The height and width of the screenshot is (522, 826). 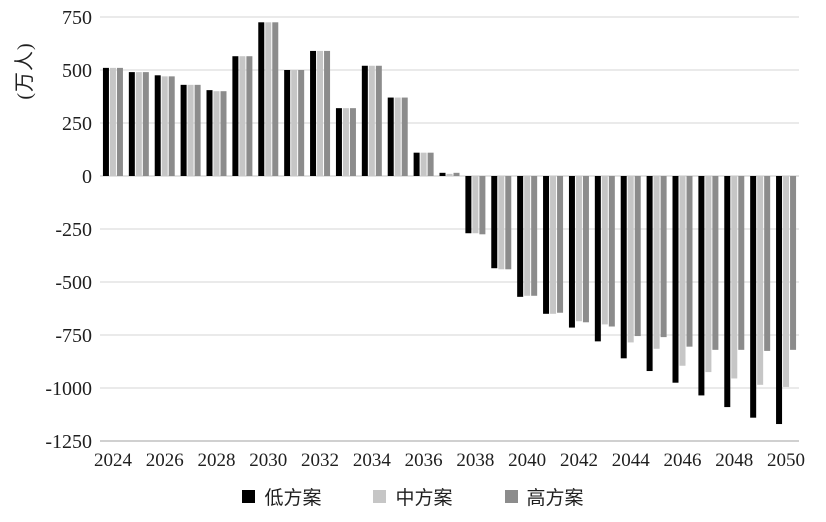 What do you see at coordinates (249, 116) in the screenshot?
I see `bar-2029-高方案` at bounding box center [249, 116].